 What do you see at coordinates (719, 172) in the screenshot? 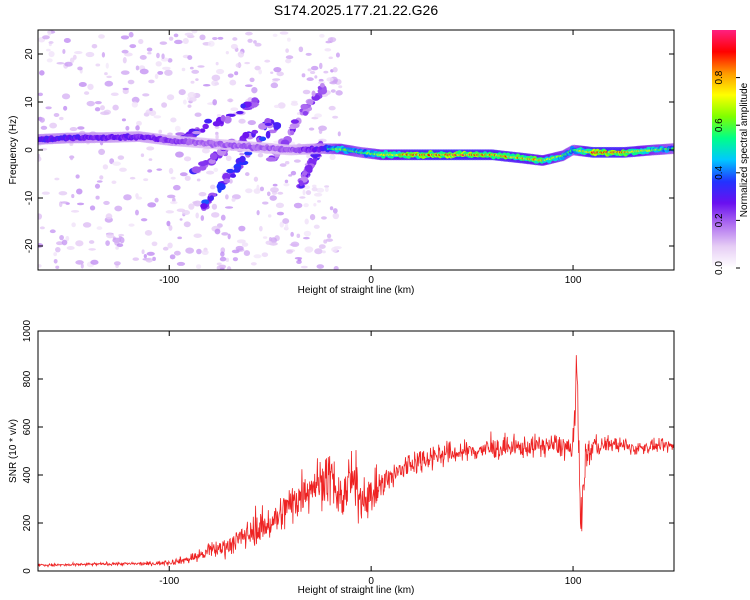
I see `colorbar-tick-label: 0.4` at bounding box center [719, 172].